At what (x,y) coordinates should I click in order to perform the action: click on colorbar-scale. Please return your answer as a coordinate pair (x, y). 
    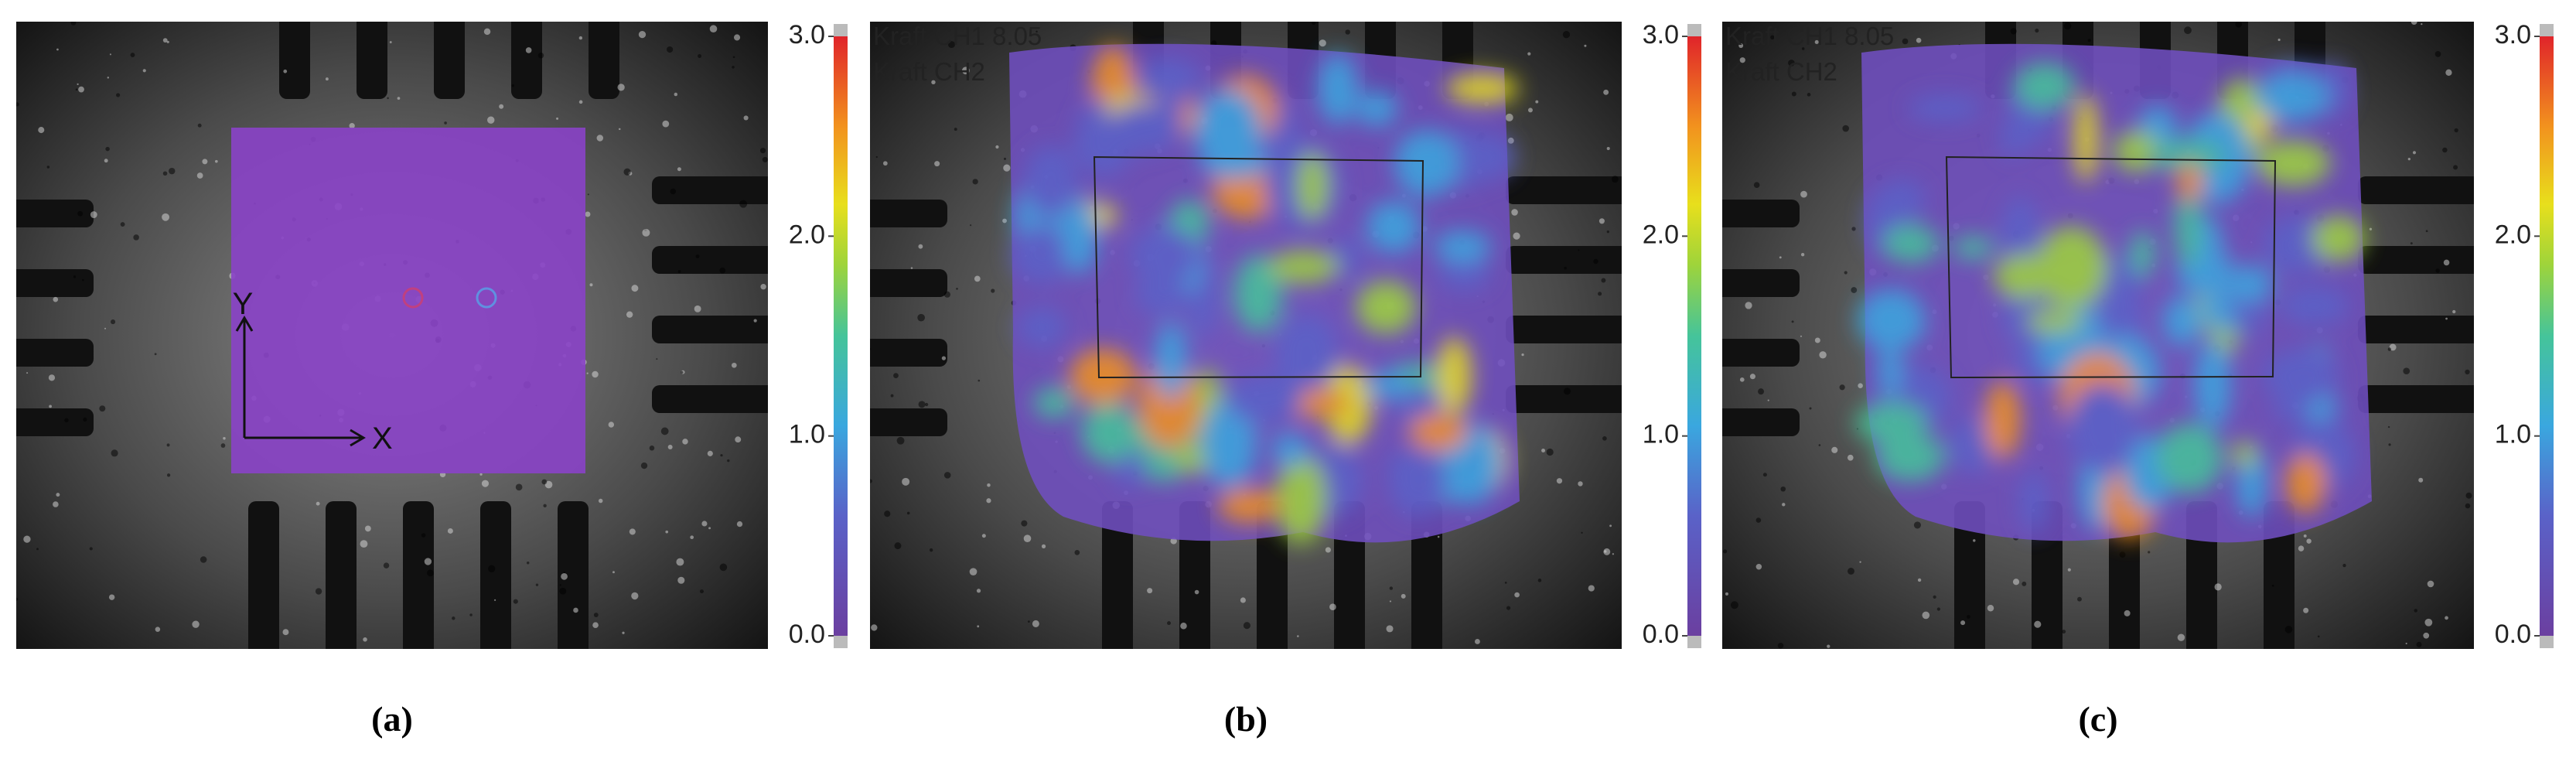
    Looking at the image, I should click on (1694, 336).